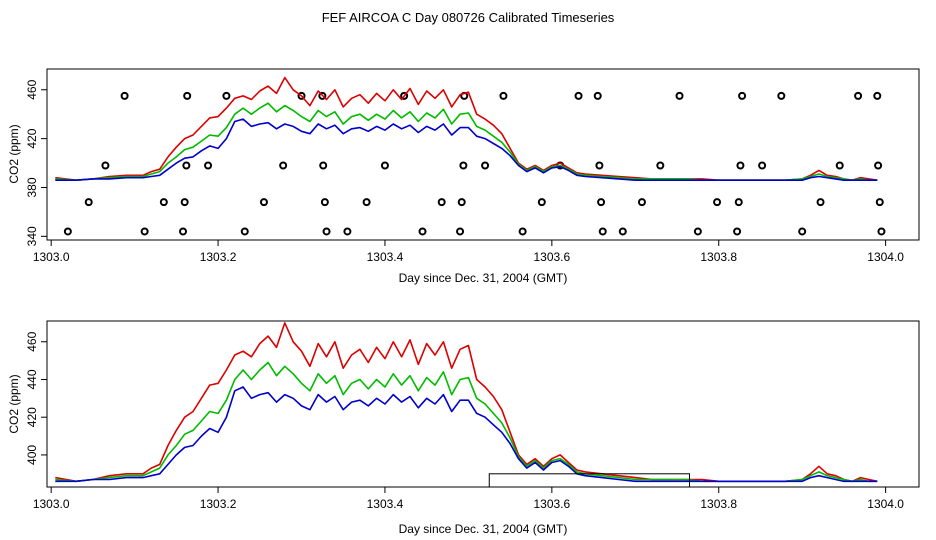  Describe the element at coordinates (483, 278) in the screenshot. I see `x-axis-label-top: Day since Dec. 31, 2004 (GMT)` at that location.